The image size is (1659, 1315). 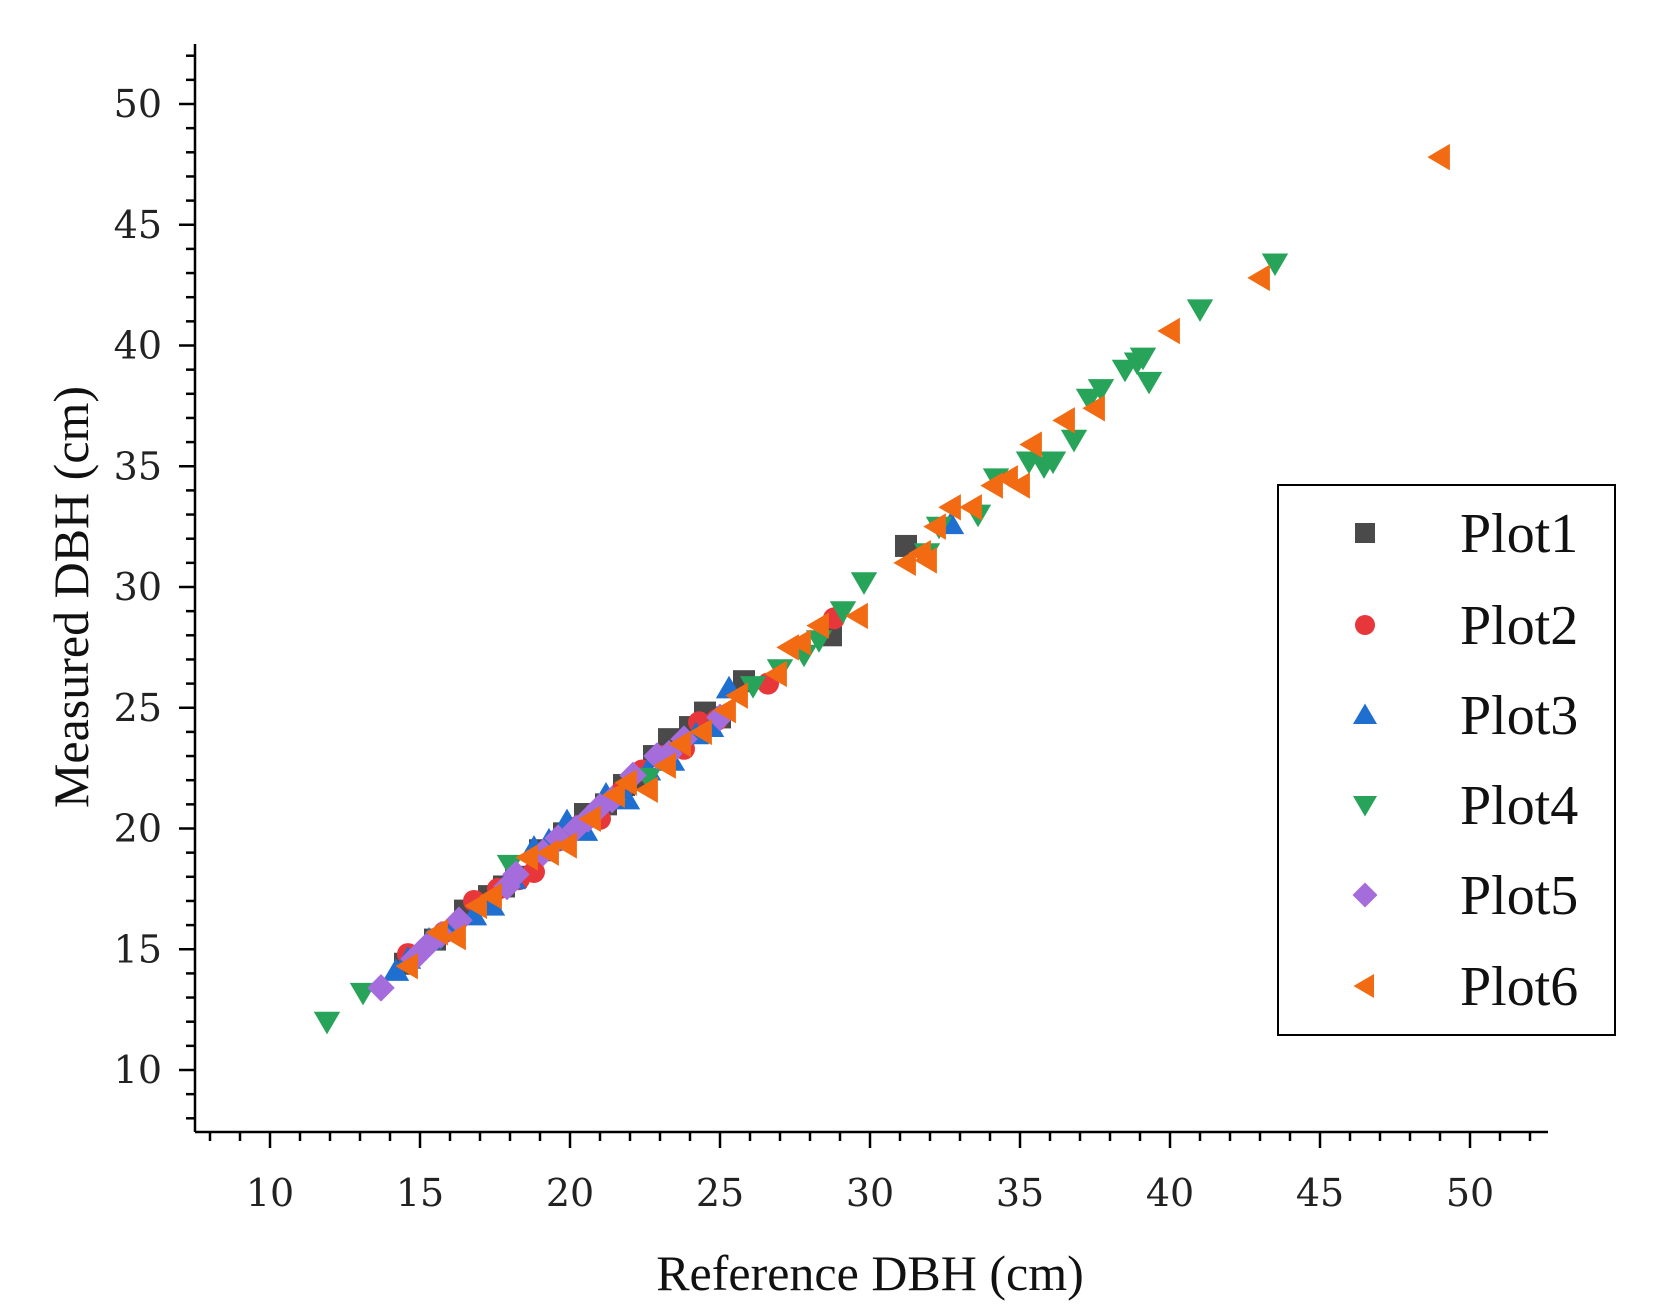 What do you see at coordinates (1365, 895) in the screenshot?
I see `legend-marker-plot5` at bounding box center [1365, 895].